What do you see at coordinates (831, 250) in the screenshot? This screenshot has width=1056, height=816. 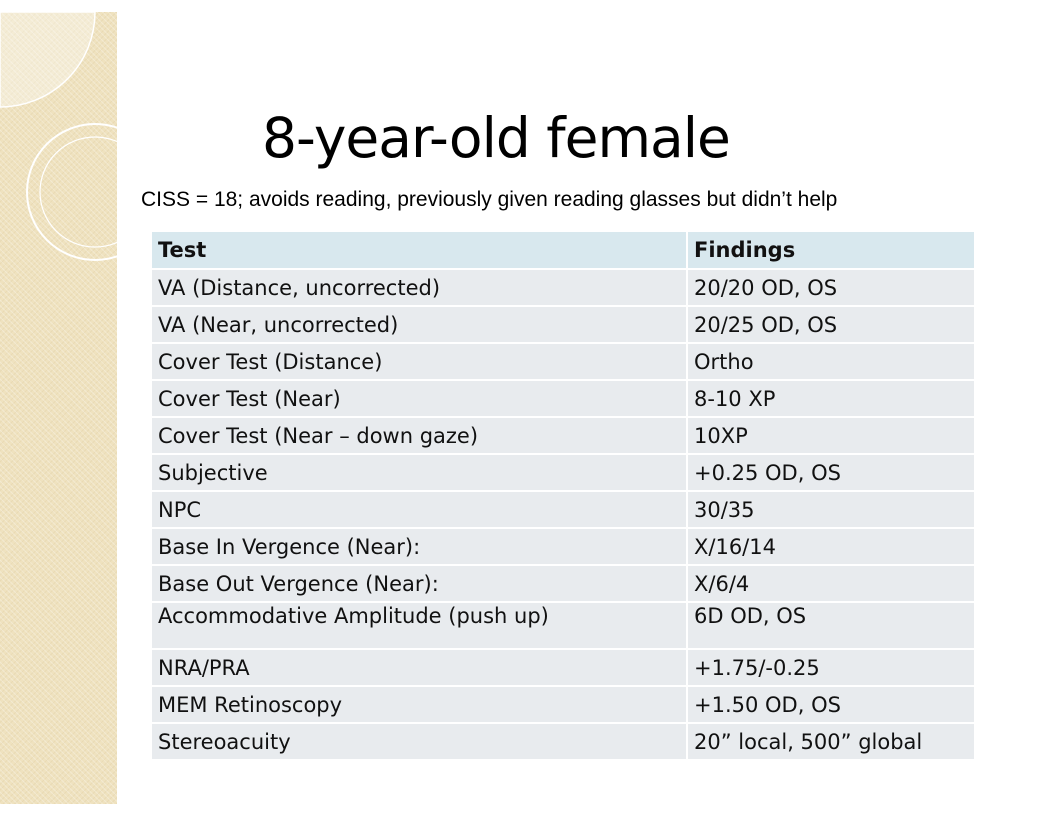 I see `header-findings: Findings` at bounding box center [831, 250].